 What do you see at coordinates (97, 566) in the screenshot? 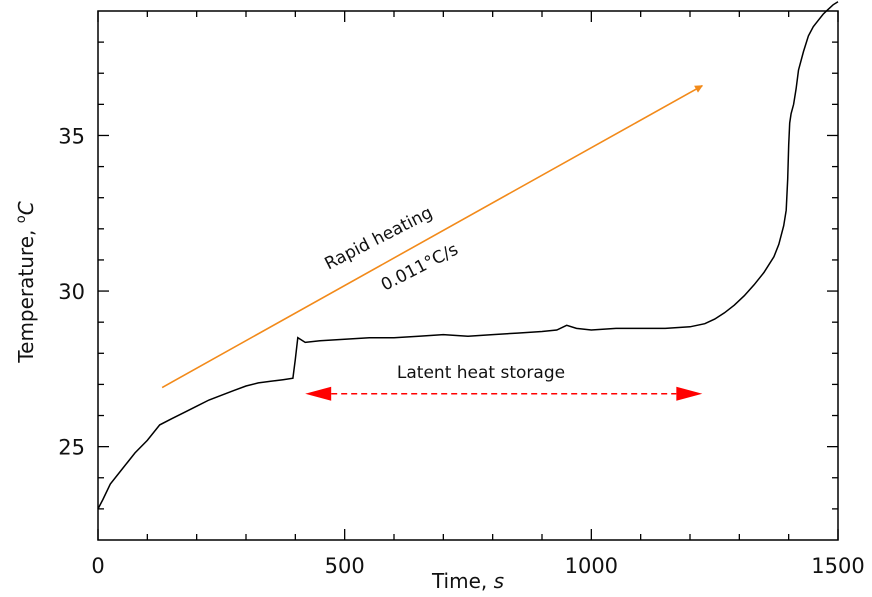
I see `x-tick-label: 0` at bounding box center [97, 566].